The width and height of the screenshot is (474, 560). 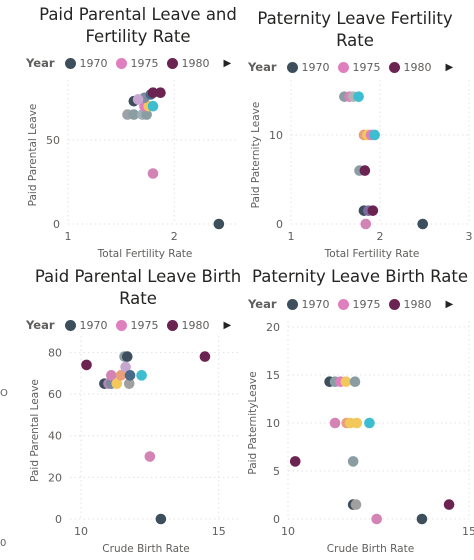 I want to click on chart-title-text: Paternity Leave Birth Rate, so click(x=360, y=276).